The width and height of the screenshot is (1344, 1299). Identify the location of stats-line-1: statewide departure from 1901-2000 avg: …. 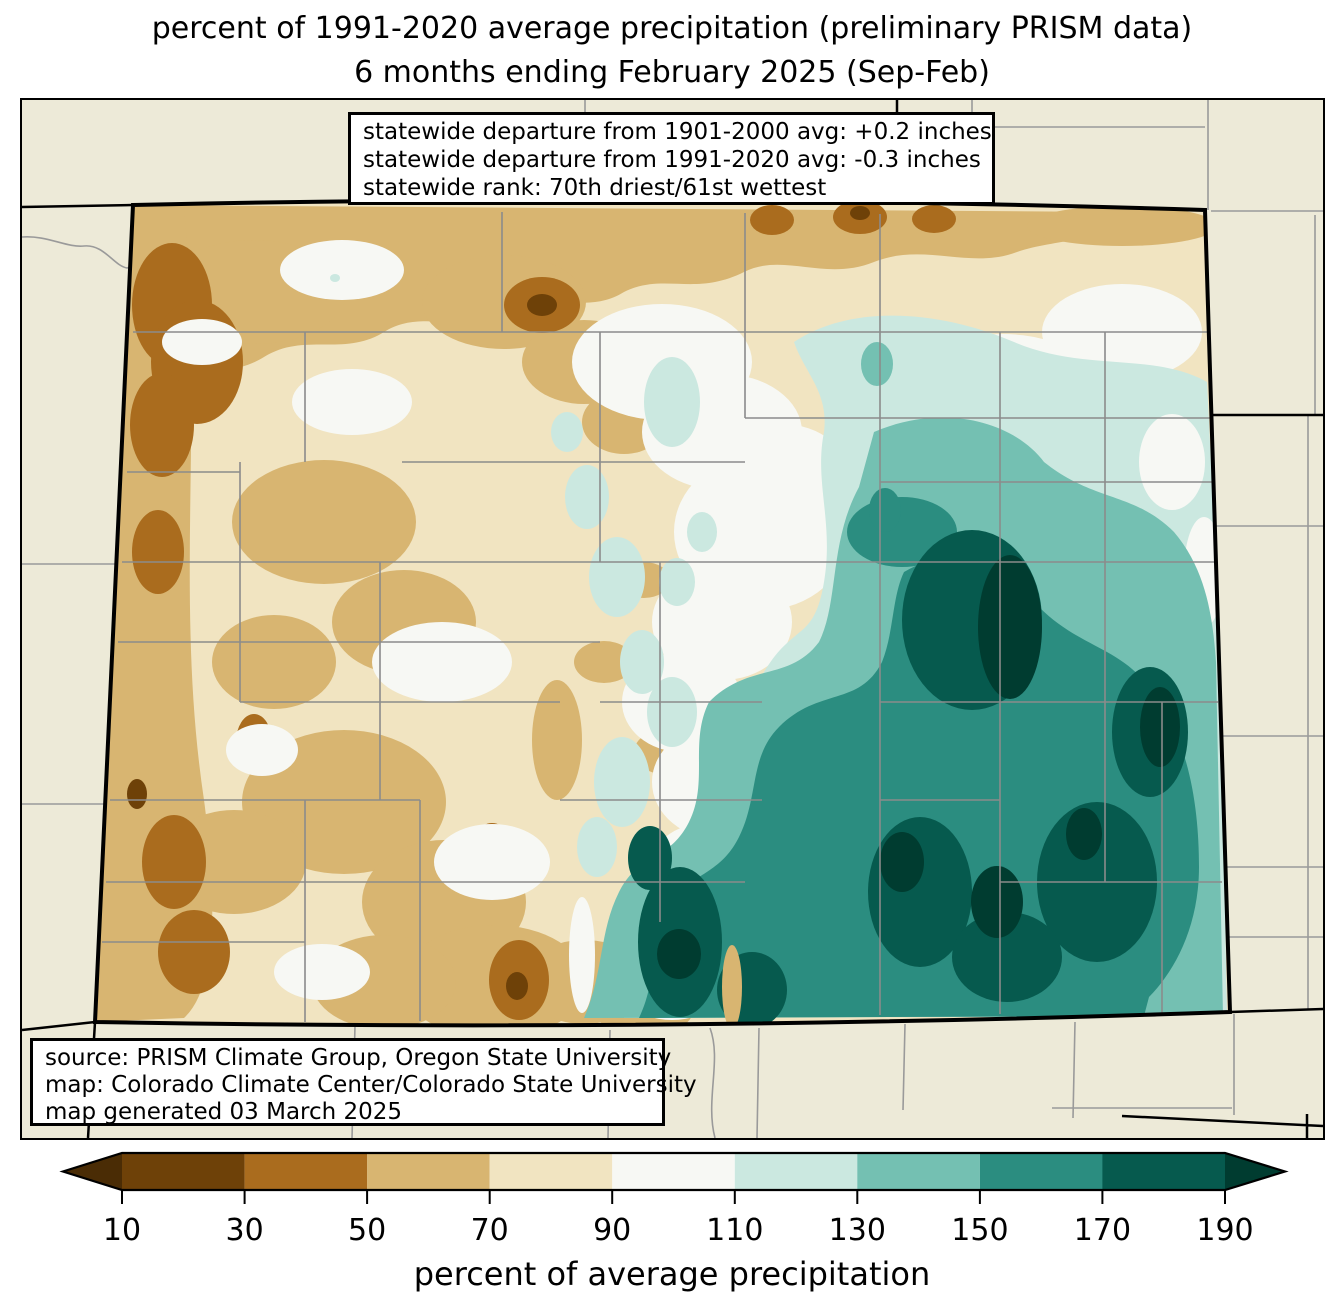
(677, 132).